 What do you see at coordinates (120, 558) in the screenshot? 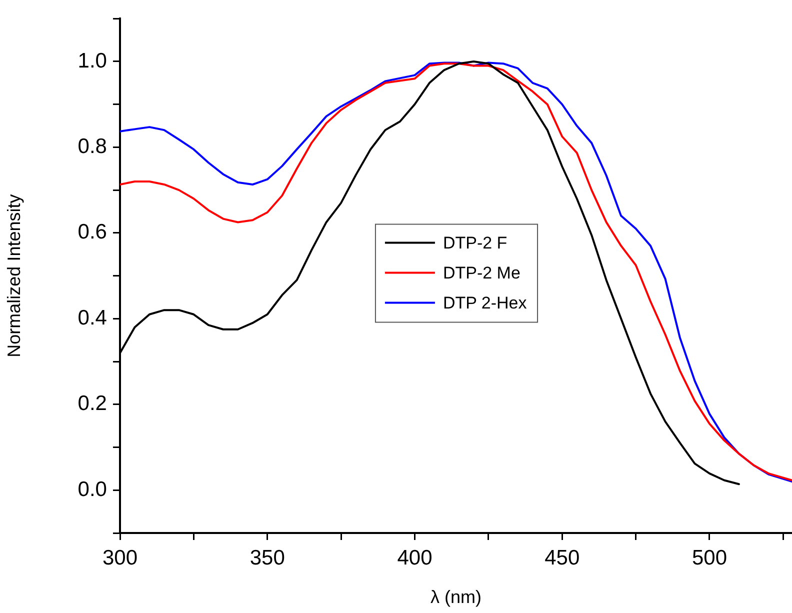
I see `x-tick-label: 300` at bounding box center [120, 558].